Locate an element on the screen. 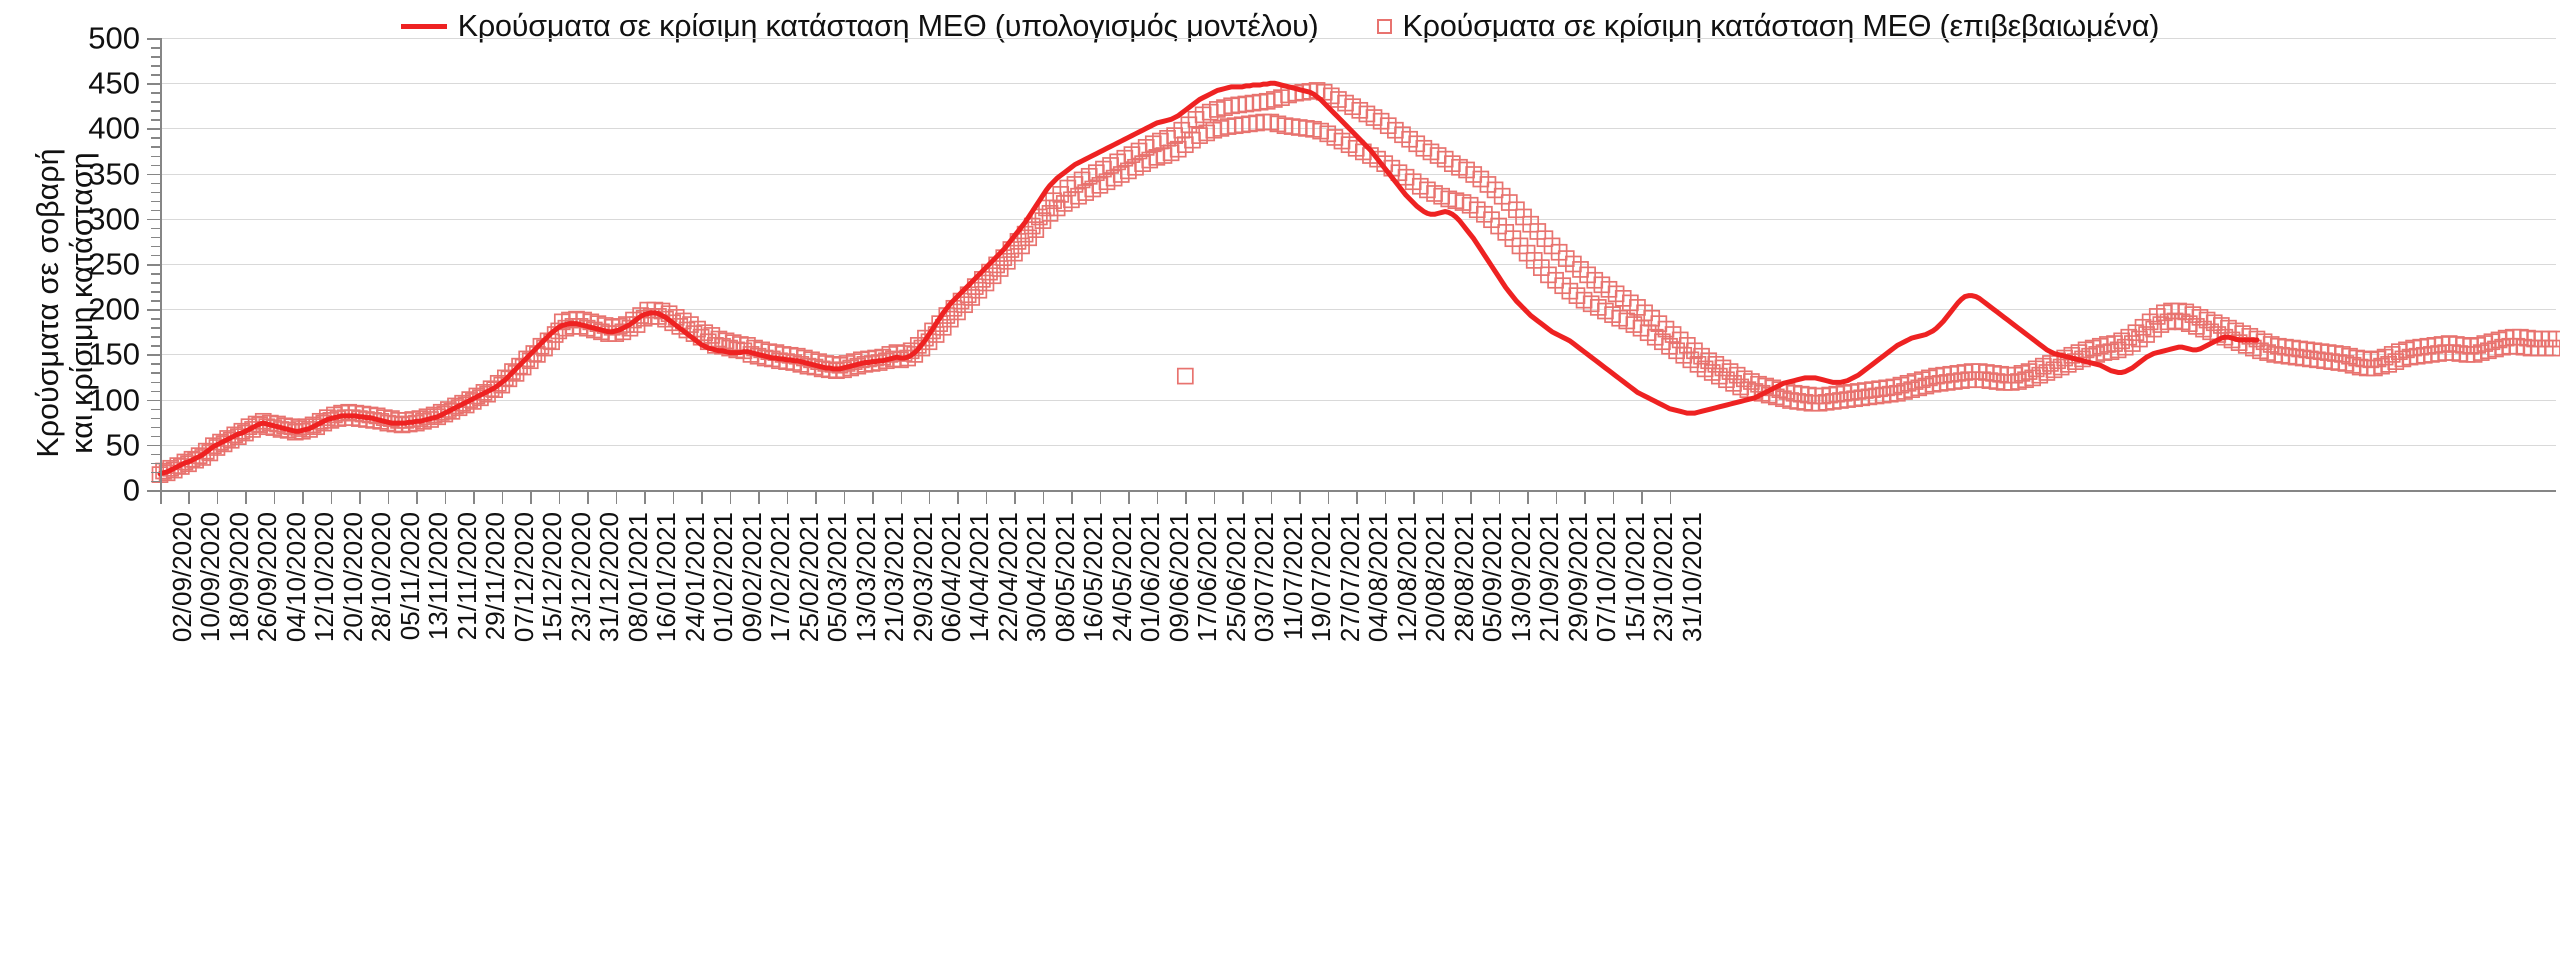 This screenshot has height=959, width=2560. x-tick-label: 29/03/2021 is located at coordinates (922, 577).